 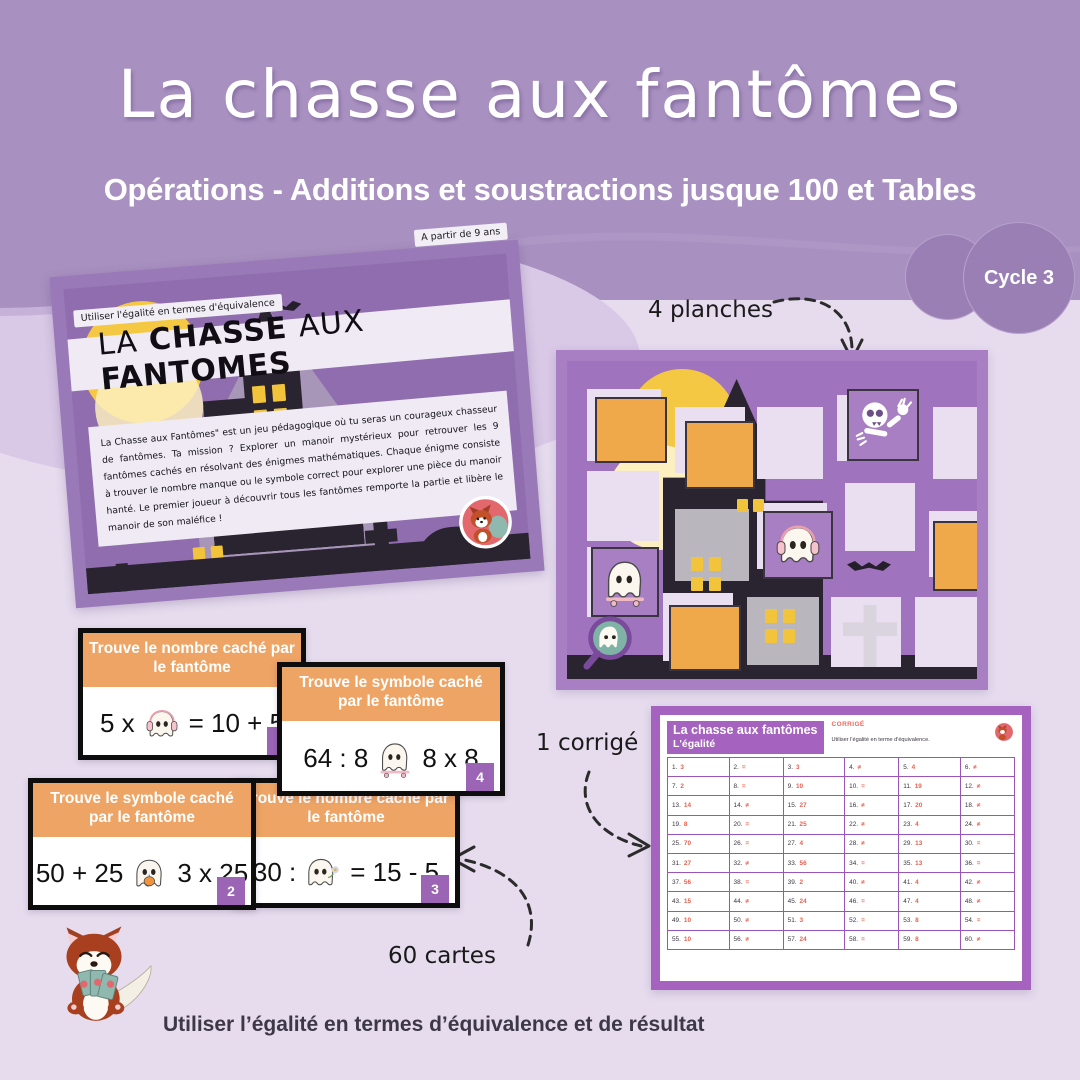 I want to click on ghost-skateboard-icon, so click(x=625, y=584).